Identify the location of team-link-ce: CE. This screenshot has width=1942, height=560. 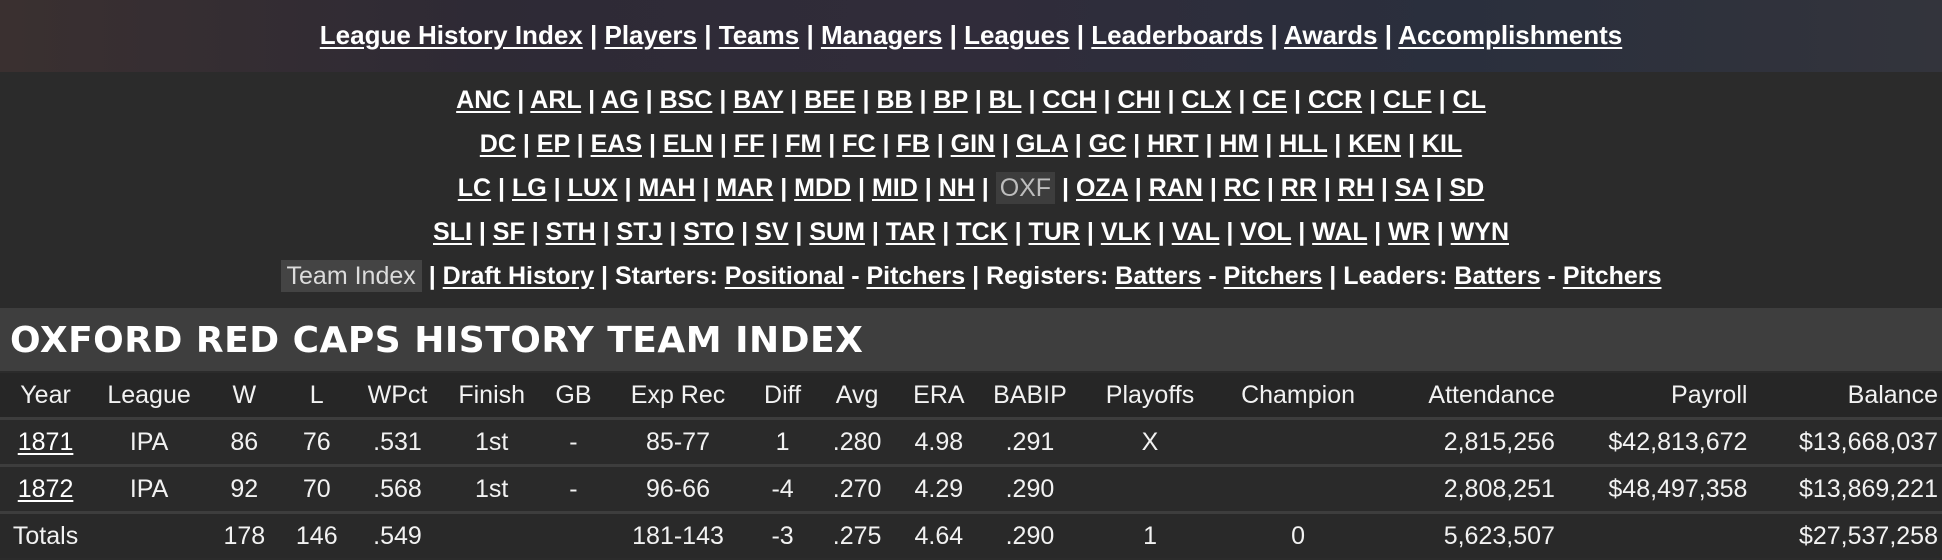
(1270, 100).